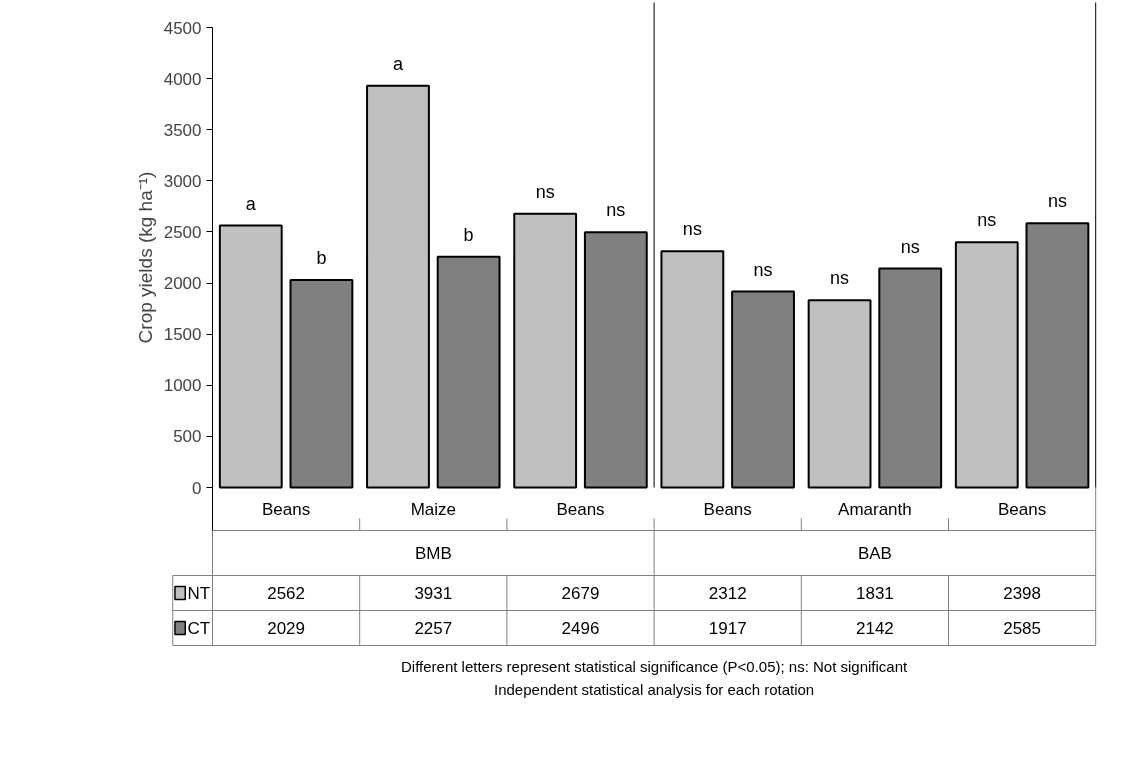 The image size is (1124, 773). What do you see at coordinates (182, 386) in the screenshot?
I see `y-tick-label: 1000` at bounding box center [182, 386].